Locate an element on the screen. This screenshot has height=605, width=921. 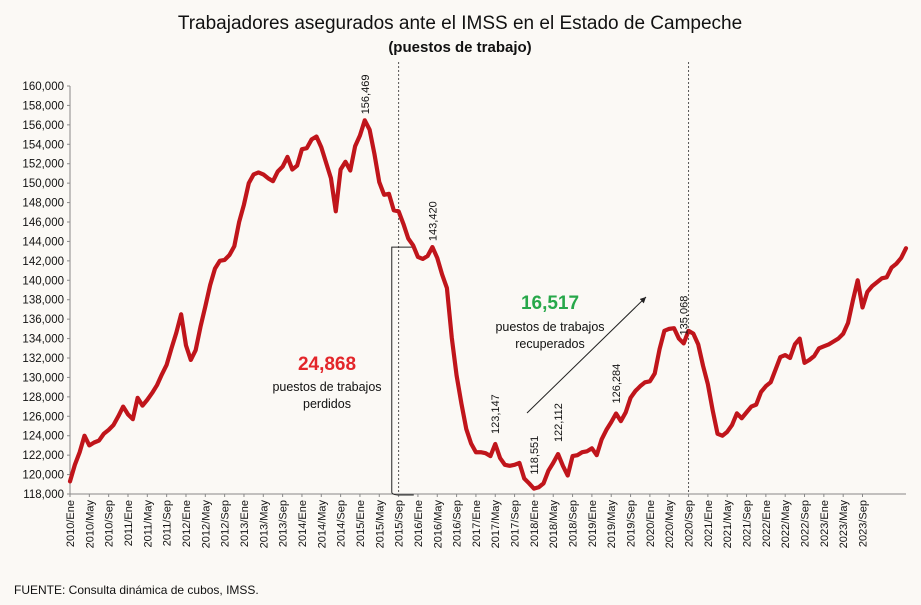
y-tick-label: 136,000 is located at coordinates (43, 320).